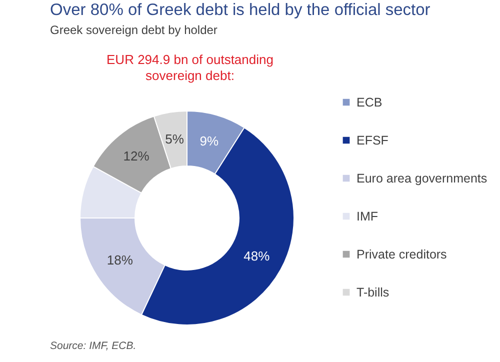 This screenshot has height=362, width=500. I want to click on legend-label: T-bills, so click(373, 292).